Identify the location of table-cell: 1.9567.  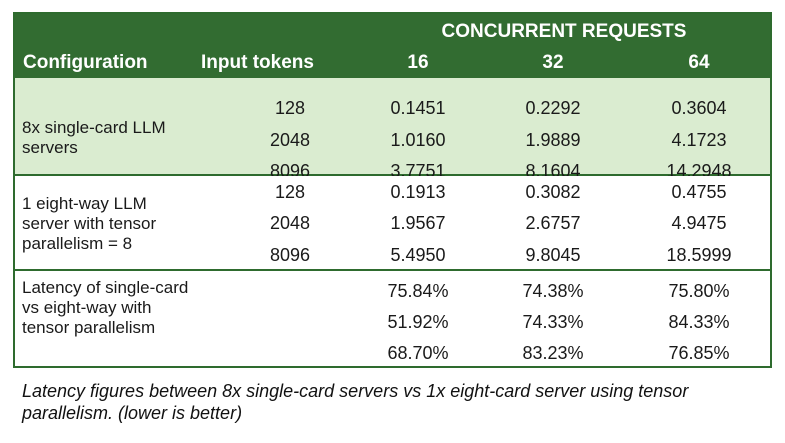
(418, 223).